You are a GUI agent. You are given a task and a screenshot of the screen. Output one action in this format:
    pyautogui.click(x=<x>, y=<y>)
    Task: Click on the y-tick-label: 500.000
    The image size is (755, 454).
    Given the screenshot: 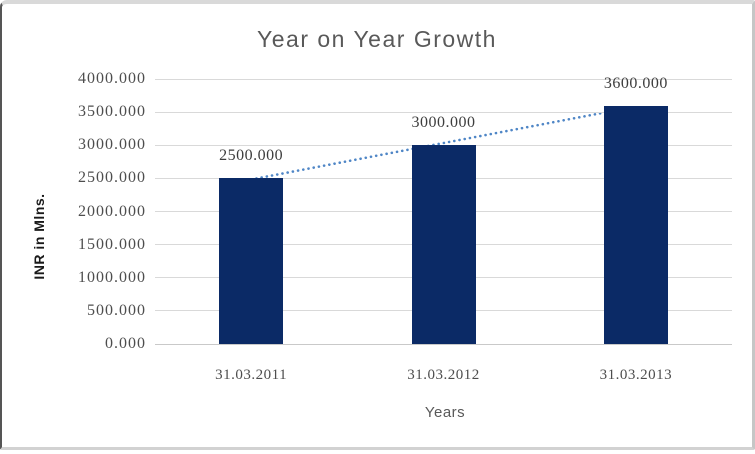 What is the action you would take?
    pyautogui.click(x=116, y=310)
    